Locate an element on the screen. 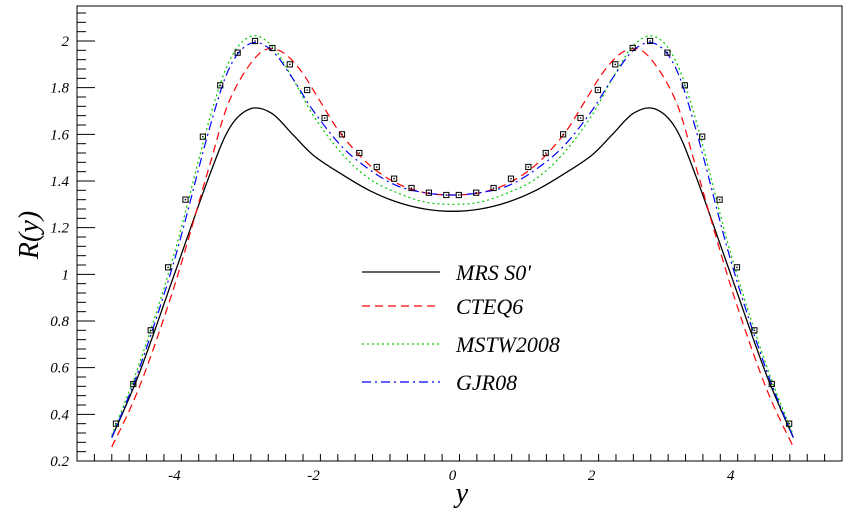 This screenshot has height=510, width=850. x-tick-label: 4 is located at coordinates (731, 476).